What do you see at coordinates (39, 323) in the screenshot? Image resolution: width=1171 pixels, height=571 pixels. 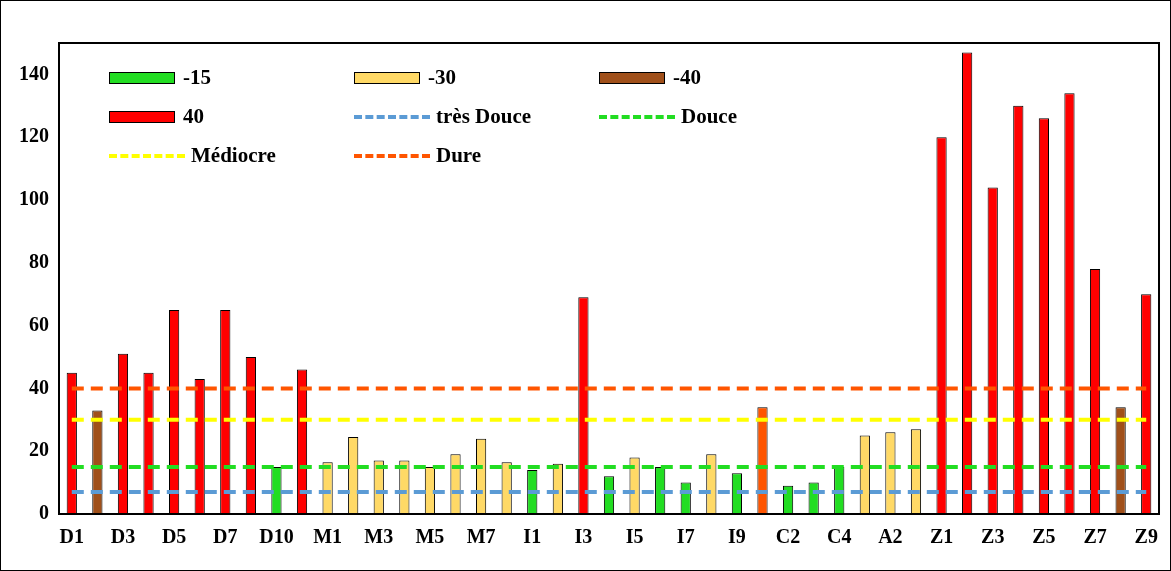 I see `y-tick-label: 60` at bounding box center [39, 323].